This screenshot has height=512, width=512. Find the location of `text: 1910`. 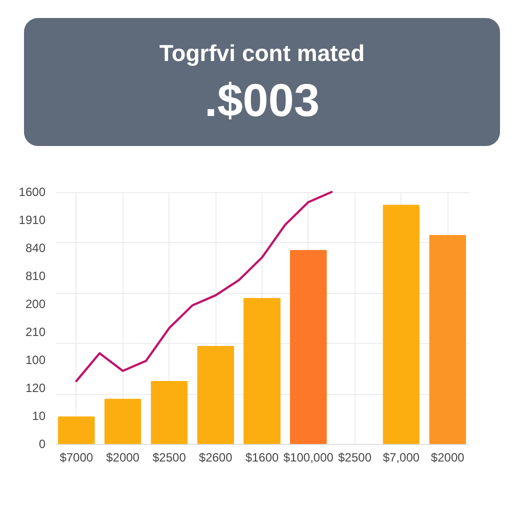

text: 1910 is located at coordinates (32, 220).